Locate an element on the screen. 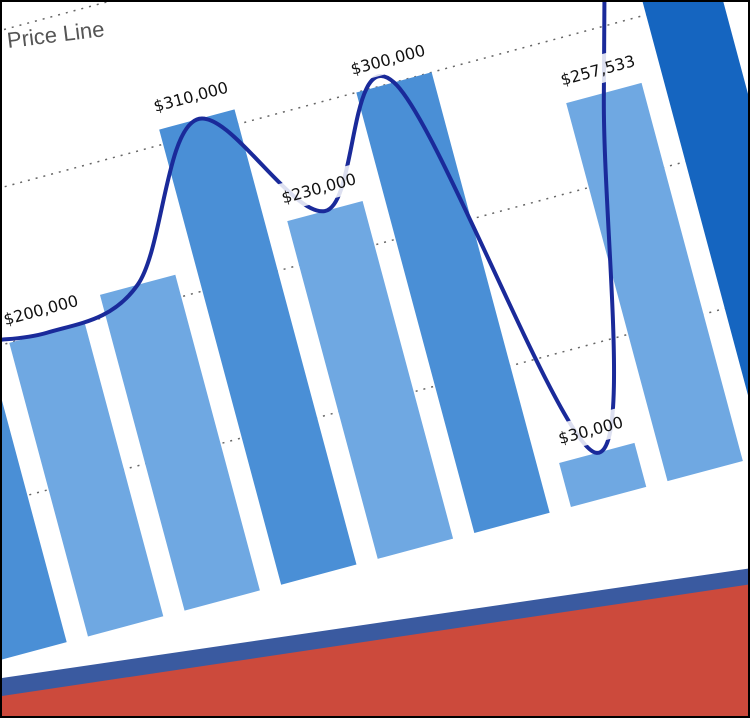 Image resolution: width=754 pixels, height=725 pixels. chart-title: Price Line is located at coordinates (56, 34).